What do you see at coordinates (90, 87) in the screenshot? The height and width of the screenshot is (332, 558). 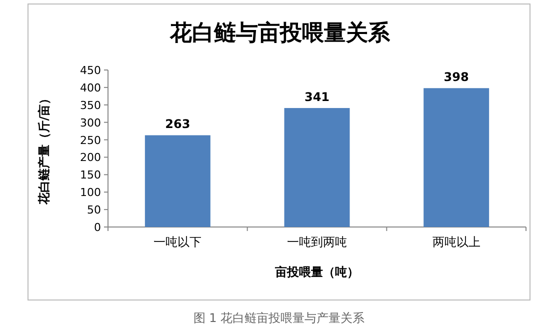 I see `y-tick-label: 400` at bounding box center [90, 87].